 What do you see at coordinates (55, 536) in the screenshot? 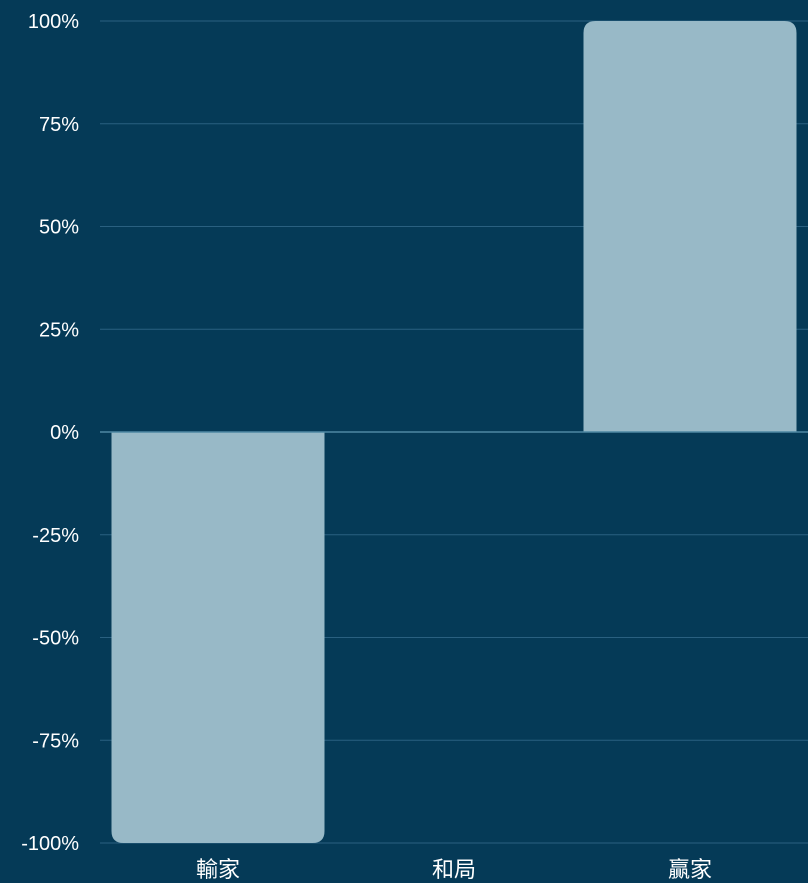
I see `y-tick-label: -25%` at bounding box center [55, 536].